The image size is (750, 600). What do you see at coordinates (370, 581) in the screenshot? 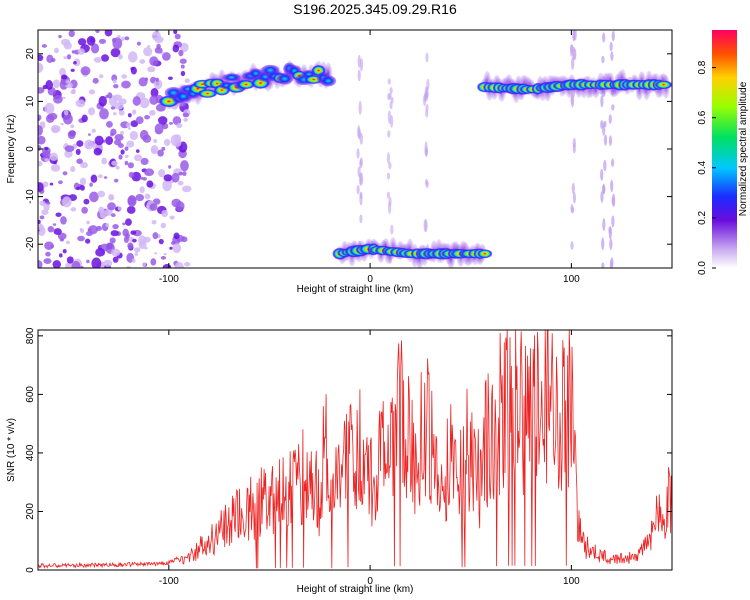
I see `snr-x-tick-label: 0` at bounding box center [370, 581].